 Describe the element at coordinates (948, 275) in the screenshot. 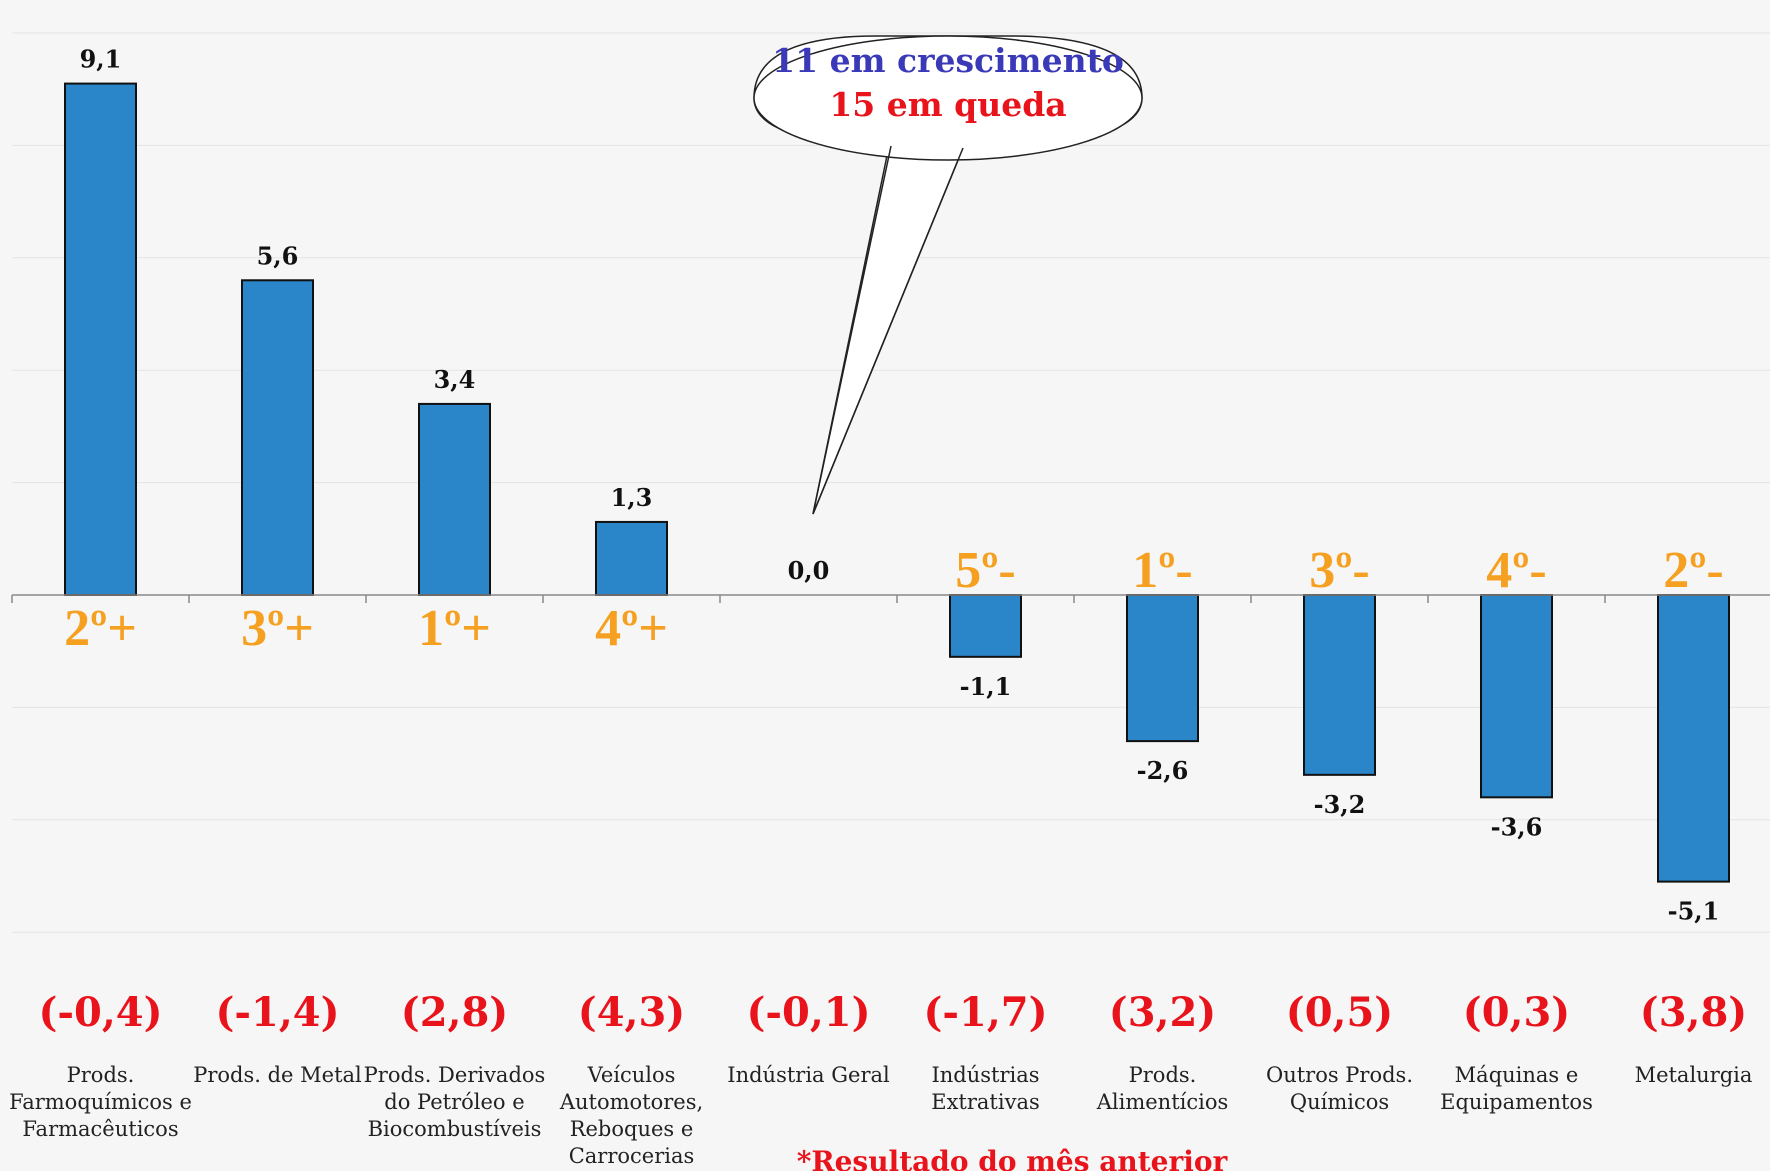

I see `callout-bubble: 11 em crescimento 15 em queda` at that location.